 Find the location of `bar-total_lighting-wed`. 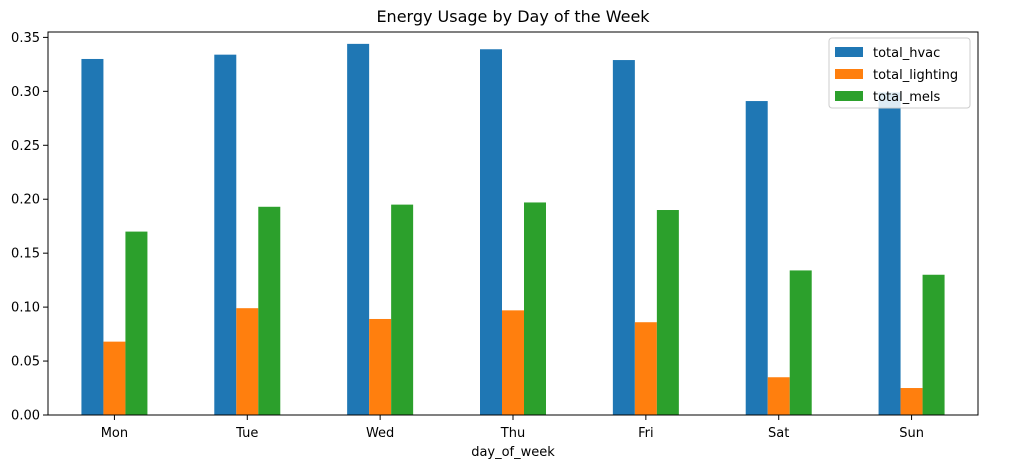

bar-total_lighting-wed is located at coordinates (380, 366).